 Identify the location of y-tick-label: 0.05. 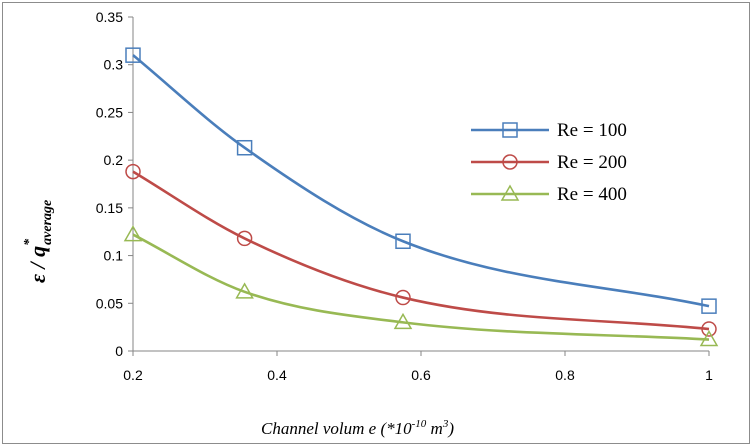
(109, 303).